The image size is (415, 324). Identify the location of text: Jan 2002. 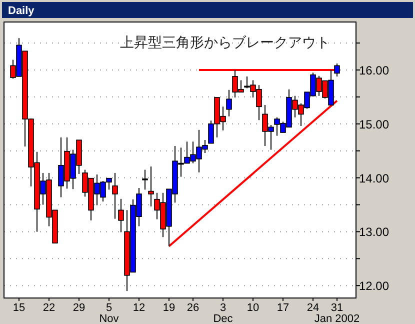
(337, 318).